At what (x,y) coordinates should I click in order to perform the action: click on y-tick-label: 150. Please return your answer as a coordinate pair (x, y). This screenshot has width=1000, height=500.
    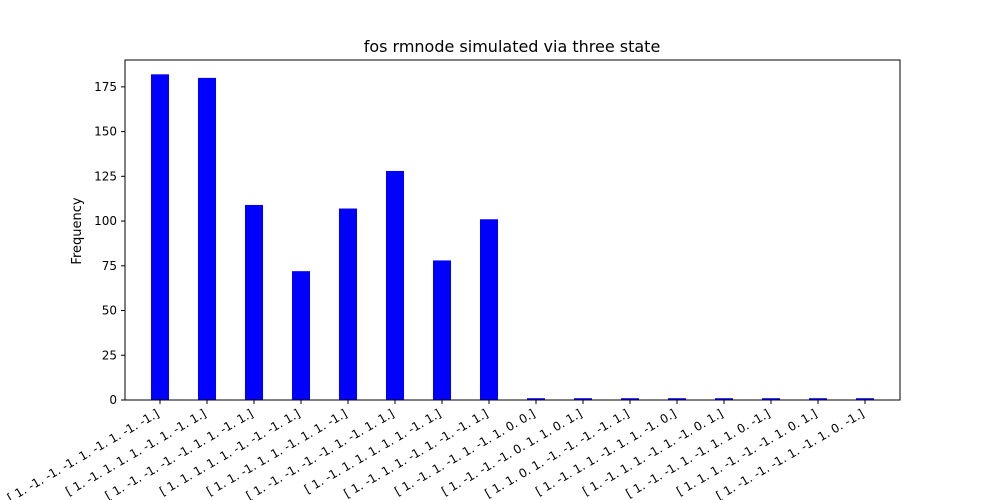
    Looking at the image, I should click on (105, 132).